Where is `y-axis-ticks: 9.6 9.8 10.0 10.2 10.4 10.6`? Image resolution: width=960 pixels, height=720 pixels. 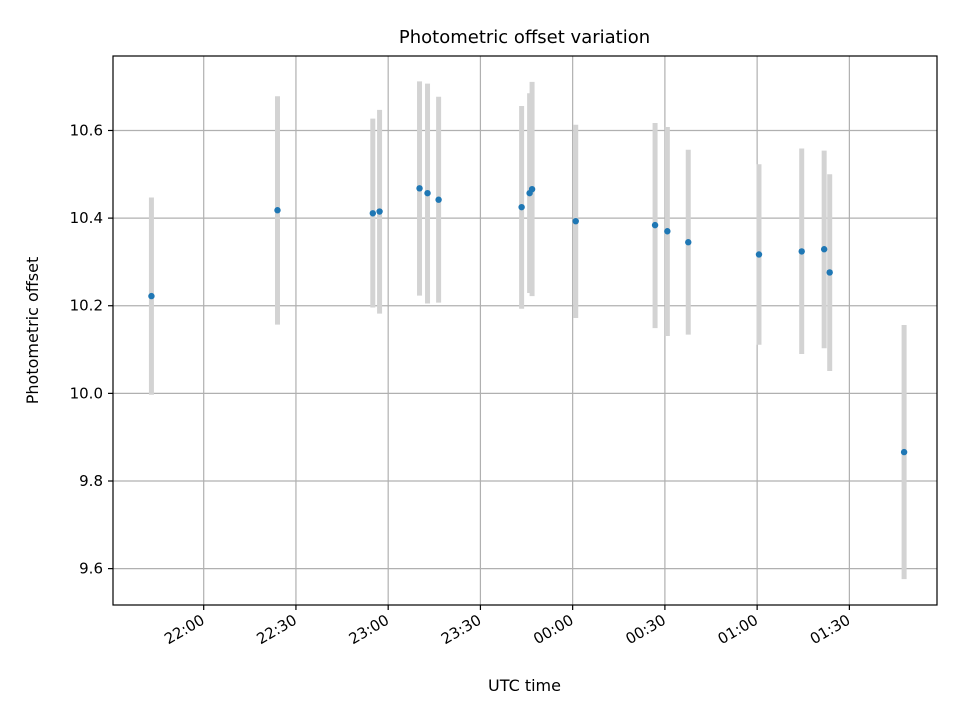
y-axis-ticks: 9.6 9.8 10.0 10.2 10.4 10.6 is located at coordinates (91, 349).